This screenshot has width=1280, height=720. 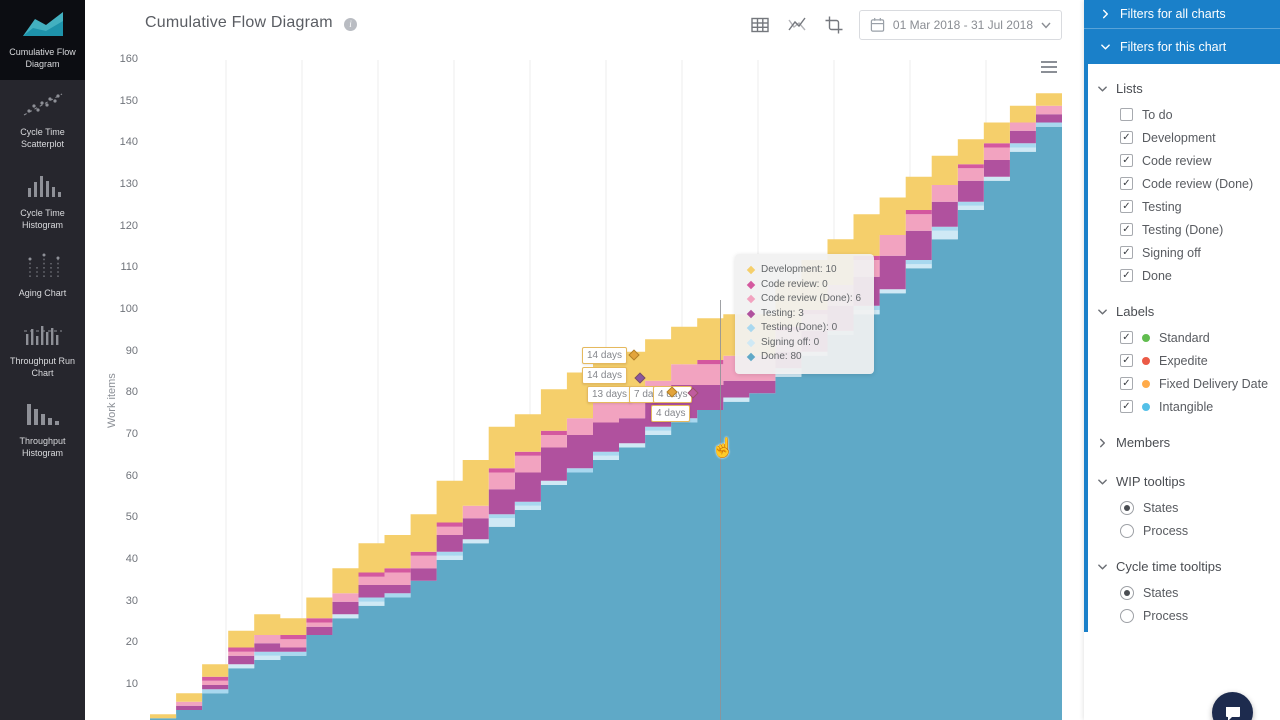 What do you see at coordinates (1182, 311) in the screenshot?
I see `section-title-labels: Labels` at bounding box center [1182, 311].